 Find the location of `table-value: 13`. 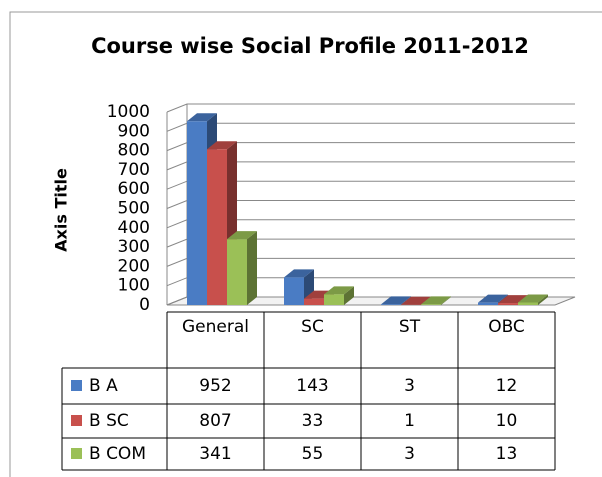

table-value: 13 is located at coordinates (507, 454).